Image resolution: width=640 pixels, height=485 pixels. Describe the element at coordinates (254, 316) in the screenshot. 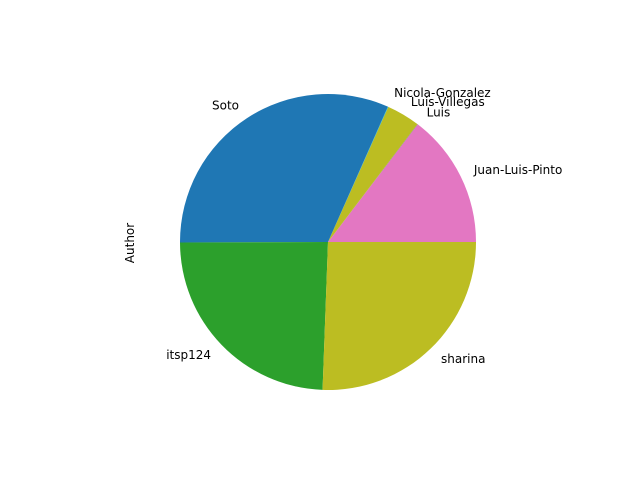

I see `pie-slice-itsp124` at that location.